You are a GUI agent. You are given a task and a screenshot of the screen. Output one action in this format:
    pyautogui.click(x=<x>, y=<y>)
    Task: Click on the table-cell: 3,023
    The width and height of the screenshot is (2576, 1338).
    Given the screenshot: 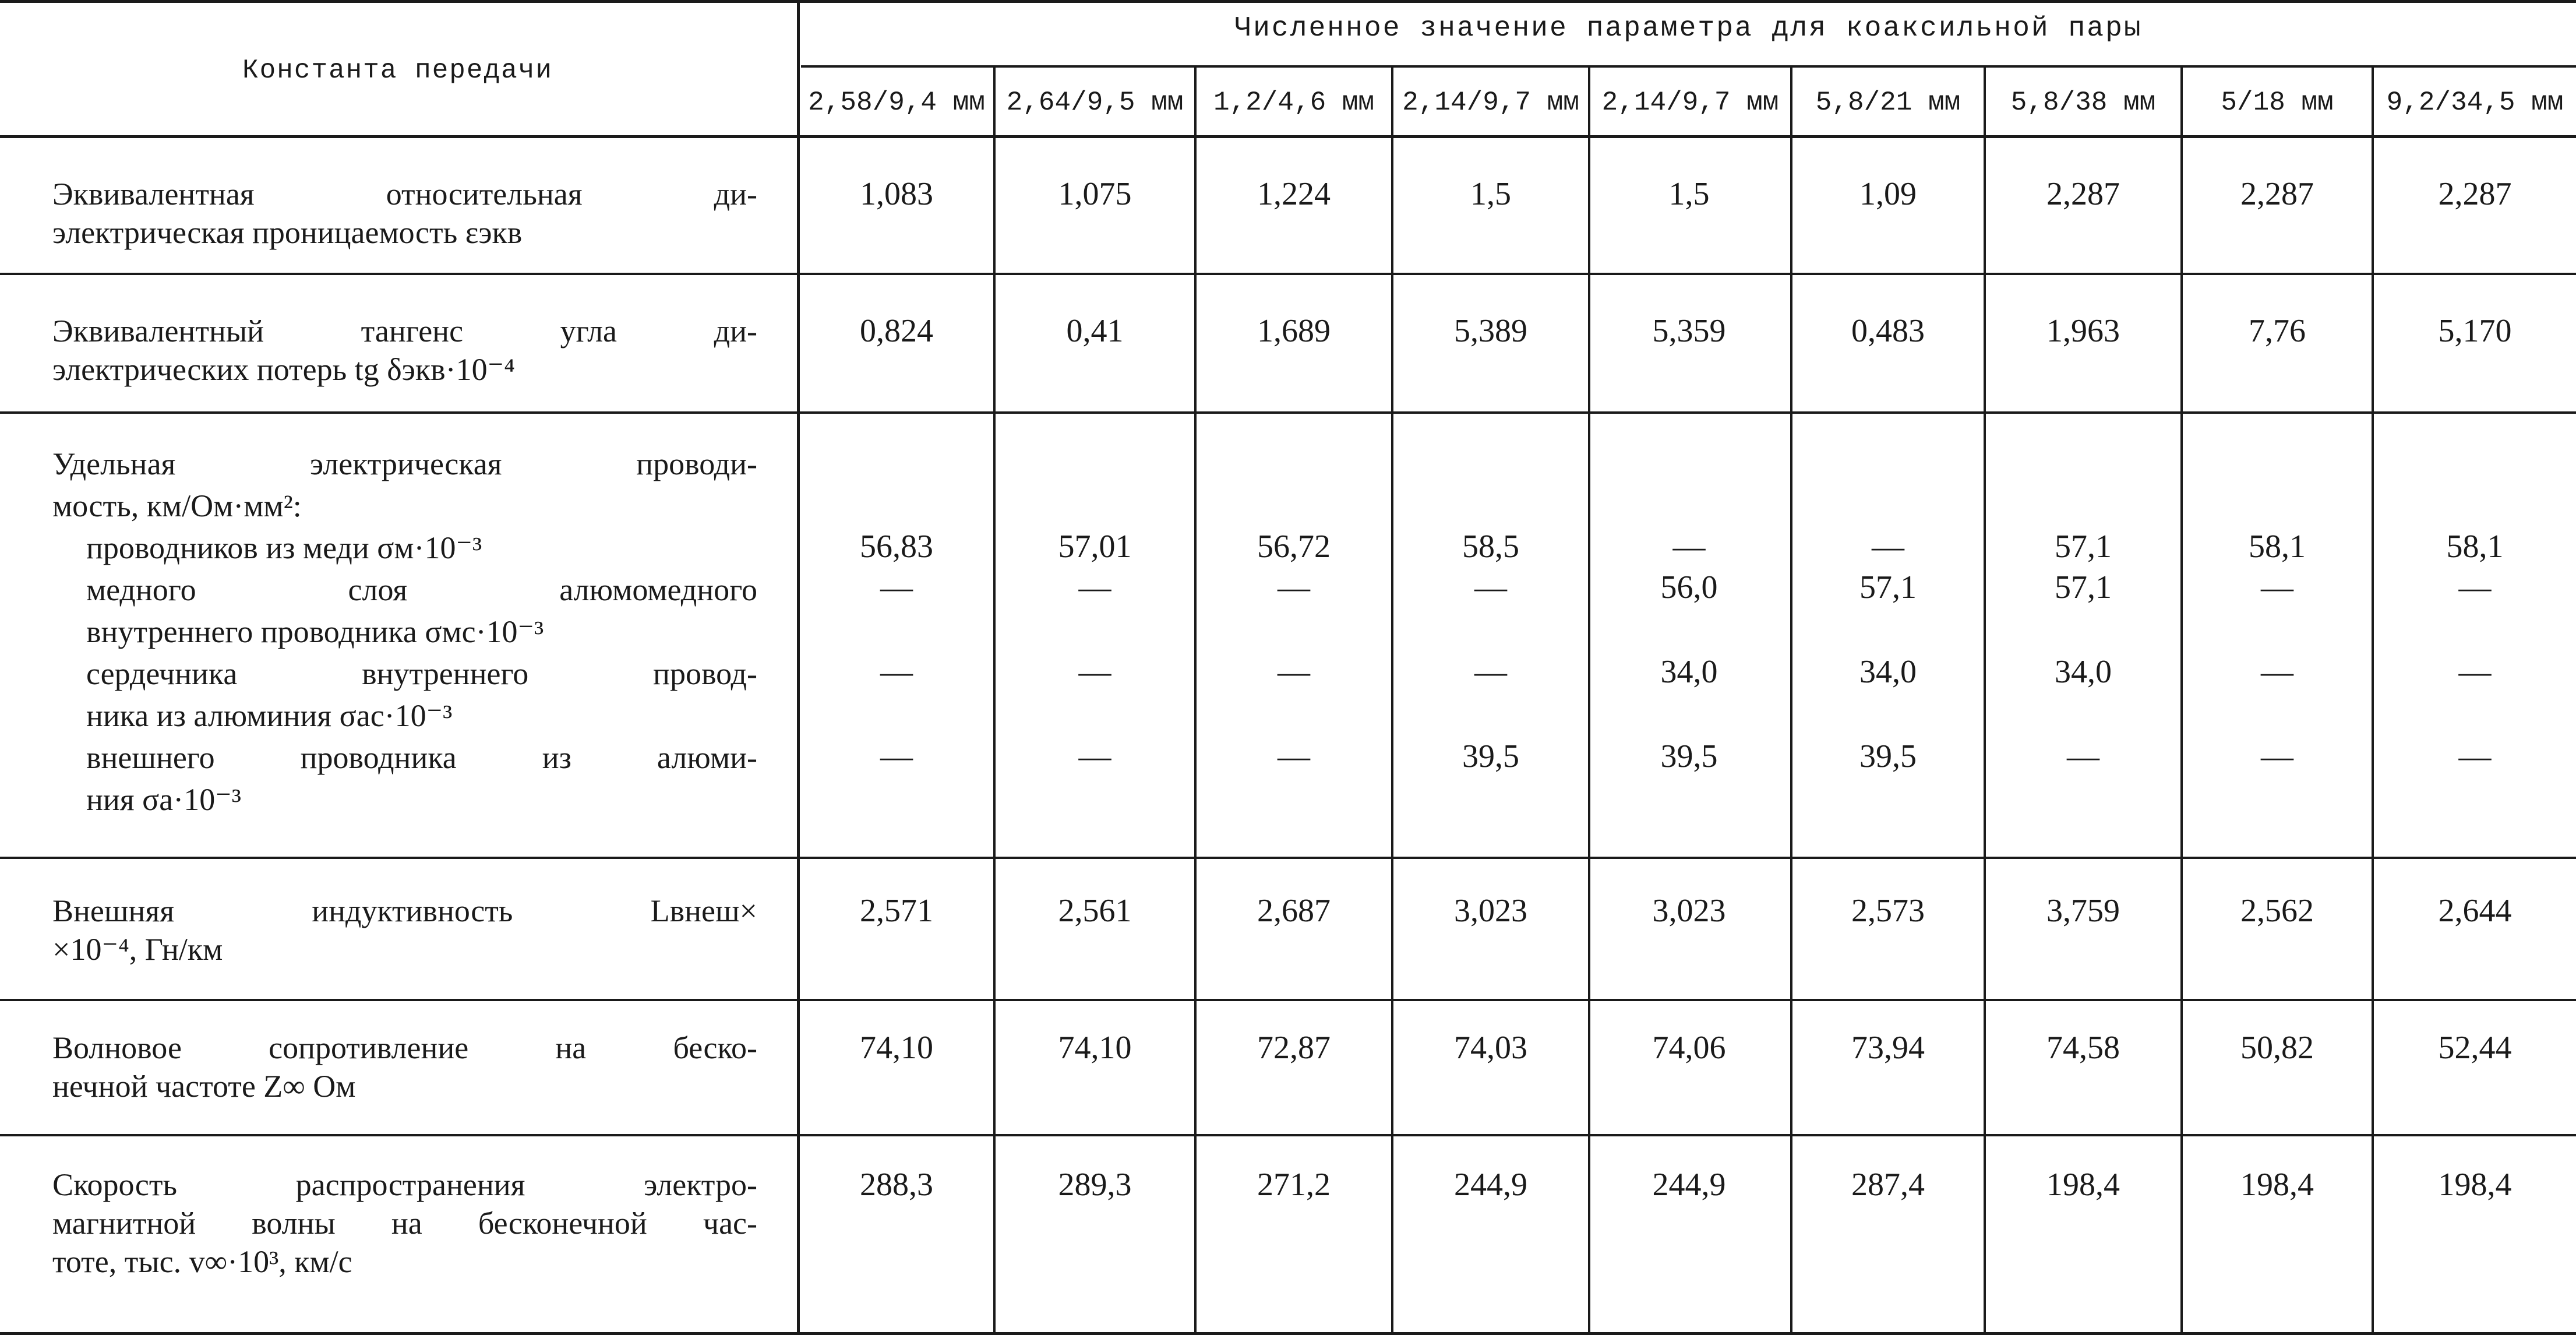 What is the action you would take?
    pyautogui.click(x=1491, y=911)
    